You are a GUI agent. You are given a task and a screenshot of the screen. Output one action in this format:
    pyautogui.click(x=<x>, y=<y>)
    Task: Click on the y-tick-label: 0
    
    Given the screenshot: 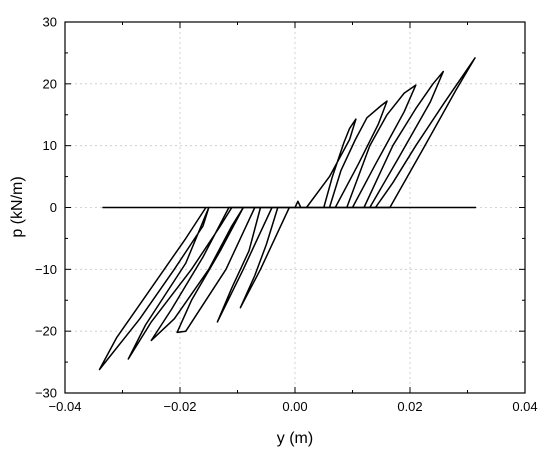 What is the action you would take?
    pyautogui.click(x=53, y=207)
    